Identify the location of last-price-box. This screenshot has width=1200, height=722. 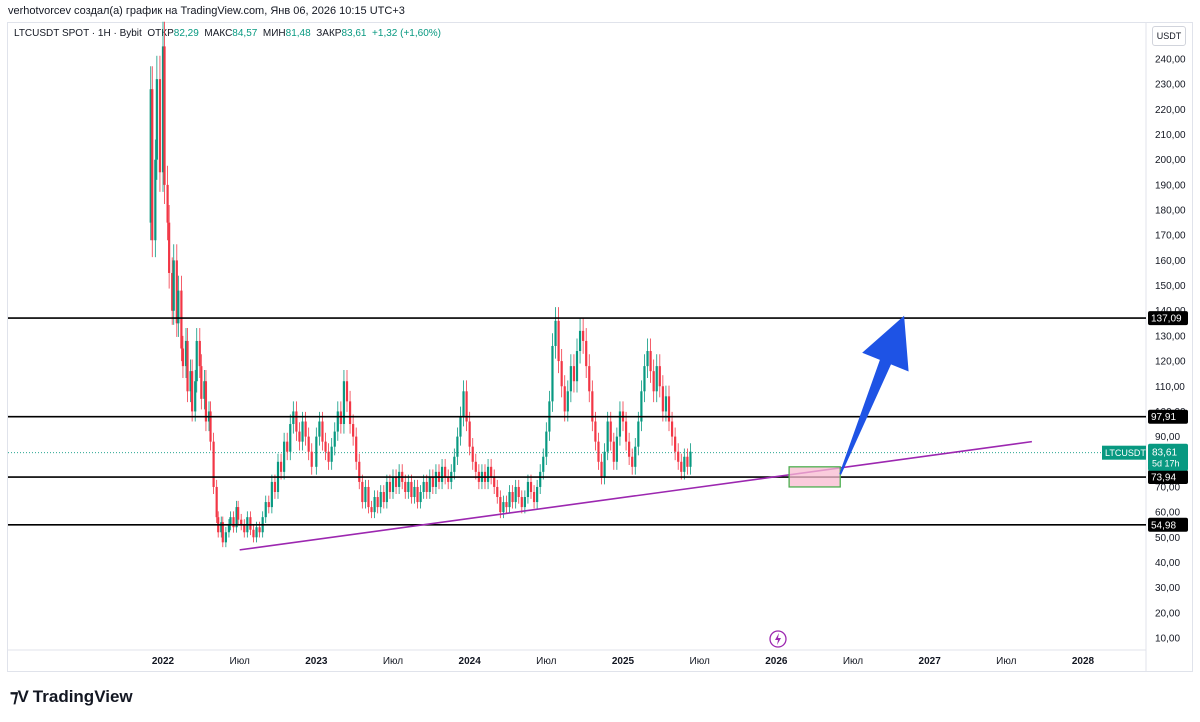
(1168, 457).